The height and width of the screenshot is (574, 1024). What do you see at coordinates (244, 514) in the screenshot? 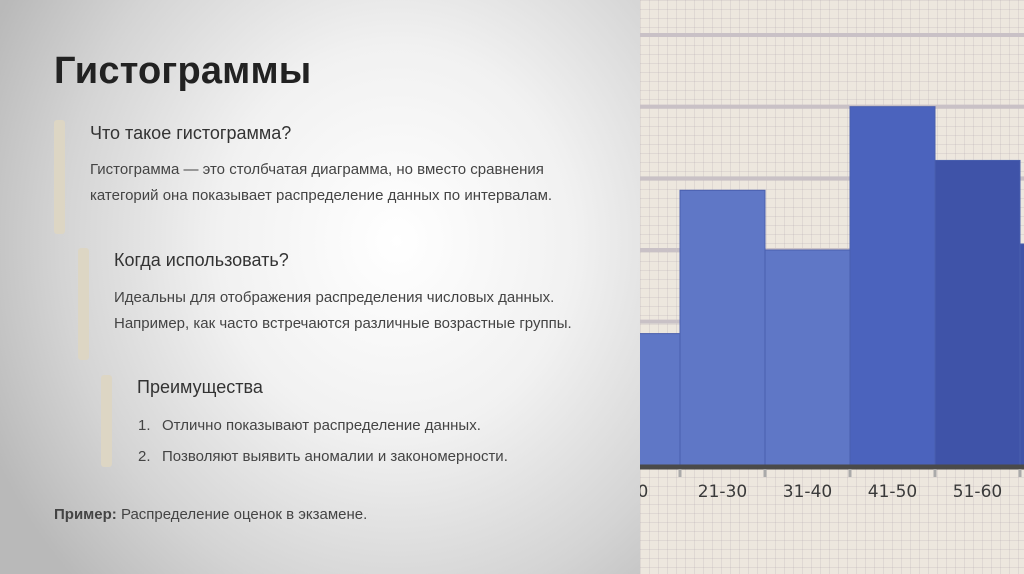
I see `example-text: Распределение оценок в экзамене.` at bounding box center [244, 514].